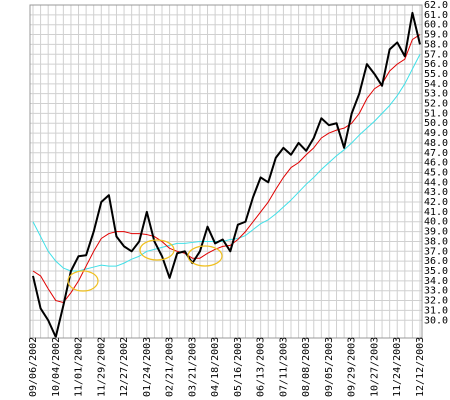 The height and width of the screenshot is (400, 450). I want to click on y-tick-label: 49.0, so click(436, 133).